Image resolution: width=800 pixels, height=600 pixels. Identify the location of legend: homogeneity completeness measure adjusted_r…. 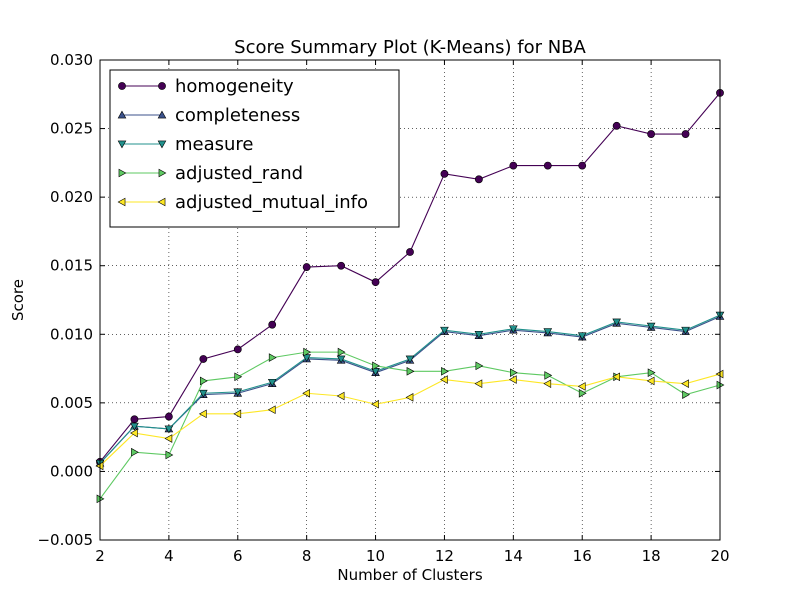
(254, 148).